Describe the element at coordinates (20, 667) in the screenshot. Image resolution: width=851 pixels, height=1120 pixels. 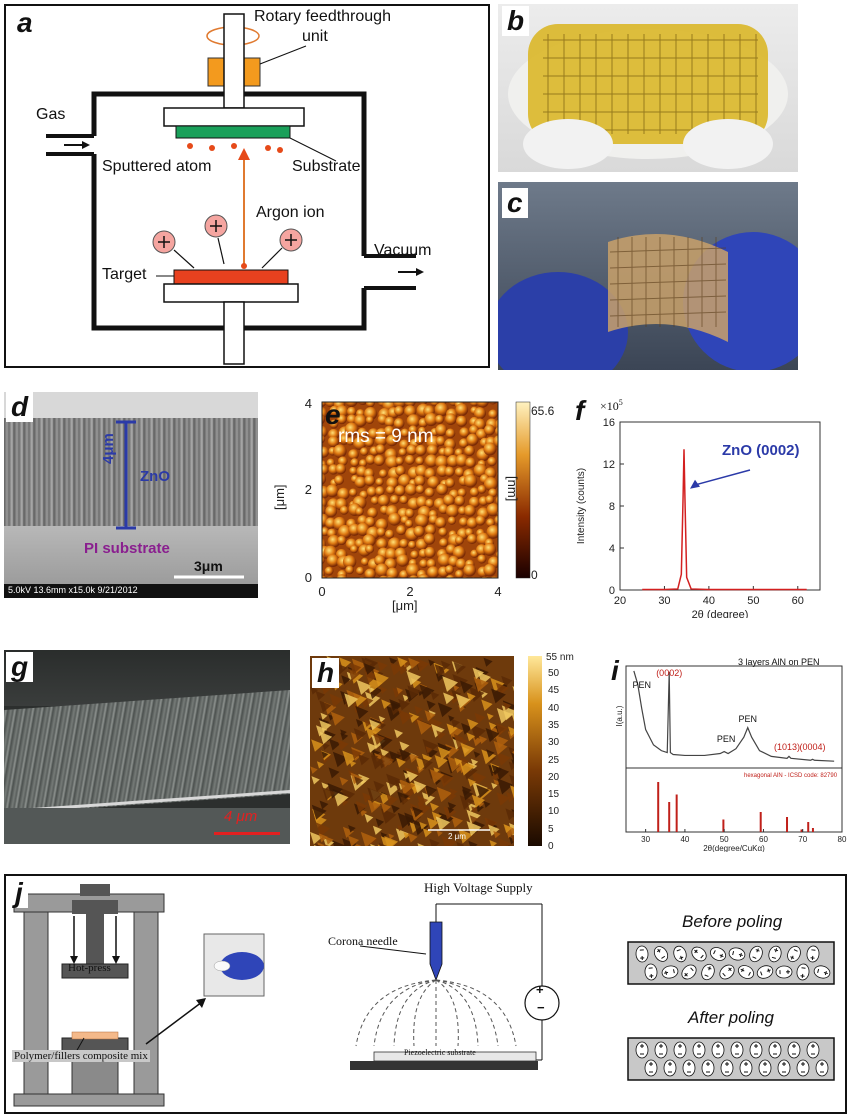
I see `panel-letter-g: g` at that location.